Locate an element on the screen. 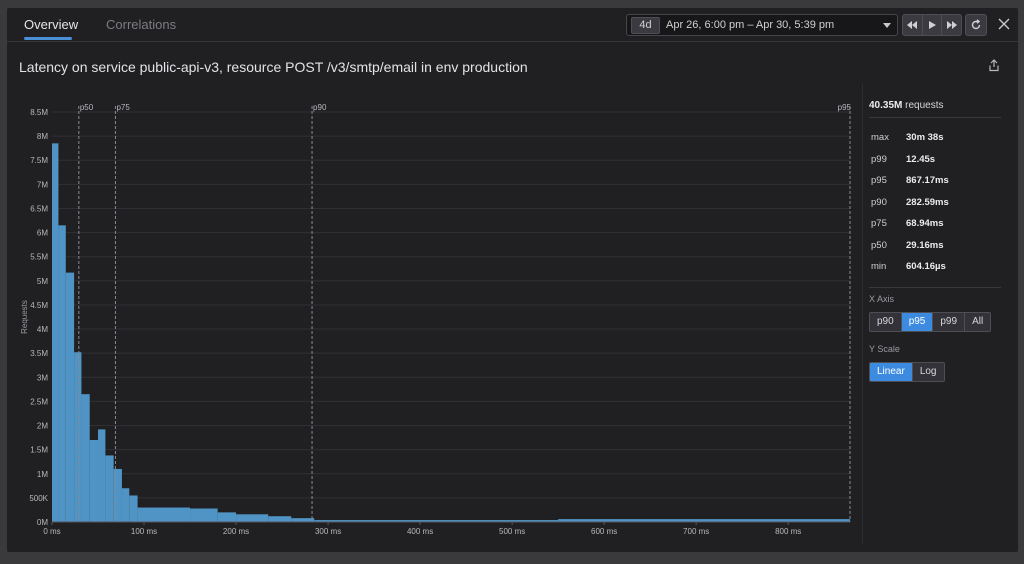 The width and height of the screenshot is (1024, 564). play-icon is located at coordinates (933, 25).